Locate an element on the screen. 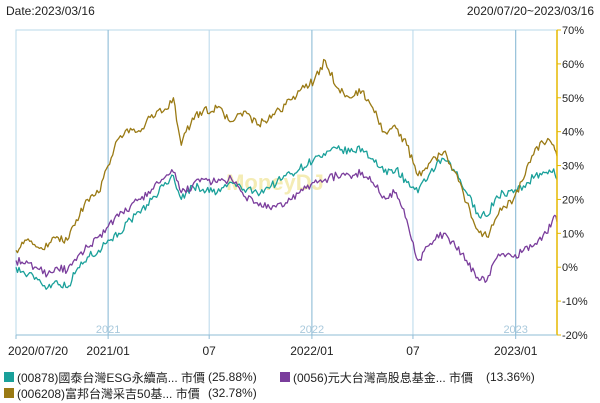  legend-value: (32.78%) is located at coordinates (232, 393).